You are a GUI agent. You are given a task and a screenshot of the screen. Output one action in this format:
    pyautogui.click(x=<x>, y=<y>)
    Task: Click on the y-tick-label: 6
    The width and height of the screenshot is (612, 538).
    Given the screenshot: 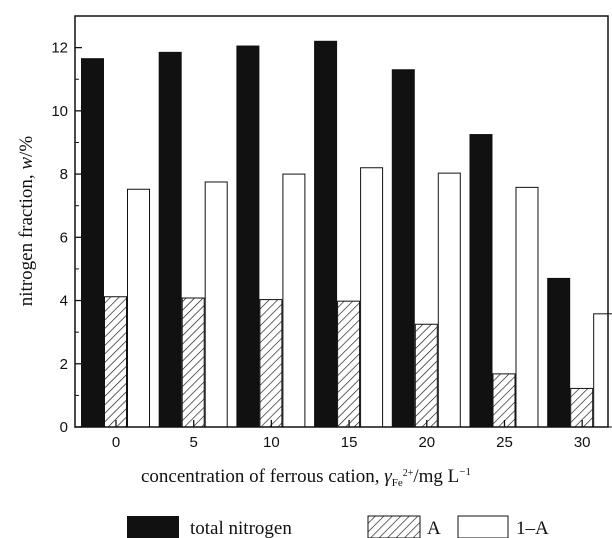 What is the action you would take?
    pyautogui.click(x=64, y=237)
    